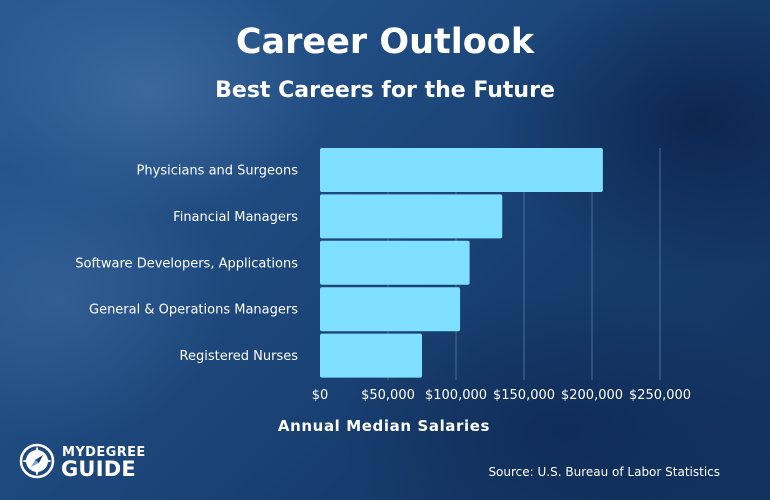 The height and width of the screenshot is (500, 770). I want to click on chart-subtitle: Best Careers for the Future, so click(385, 90).